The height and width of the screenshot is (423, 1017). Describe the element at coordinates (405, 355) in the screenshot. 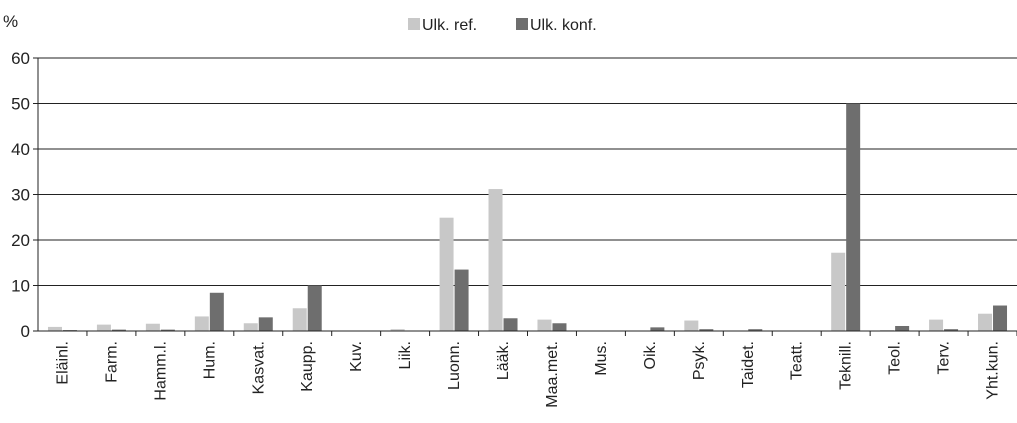

I see `x-tick-label: Liik.` at that location.